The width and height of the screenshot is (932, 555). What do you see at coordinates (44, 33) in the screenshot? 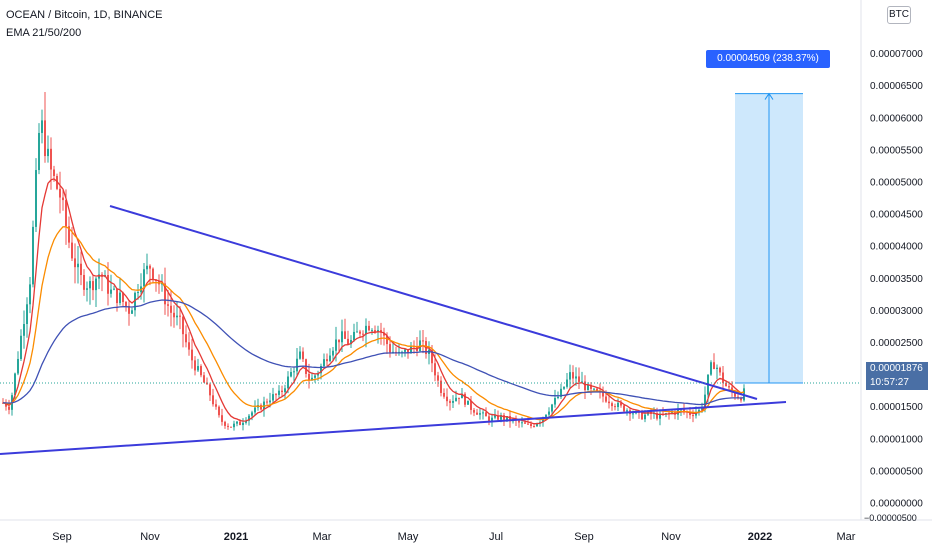
I see `ema-legend: EMA 21/50/200` at bounding box center [44, 33].